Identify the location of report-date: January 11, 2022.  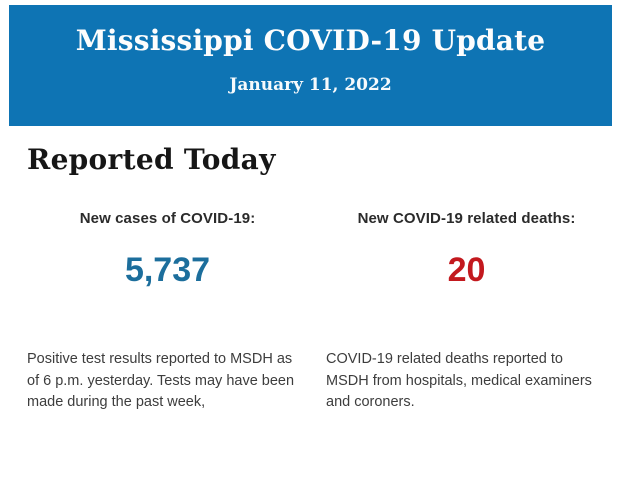
(310, 85).